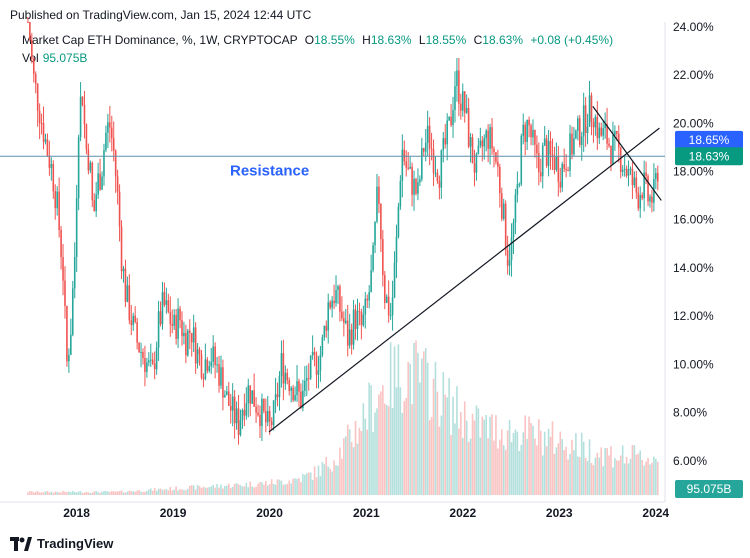 The height and width of the screenshot is (558, 750). What do you see at coordinates (309, 40) in the screenshot?
I see `open-label: O` at bounding box center [309, 40].